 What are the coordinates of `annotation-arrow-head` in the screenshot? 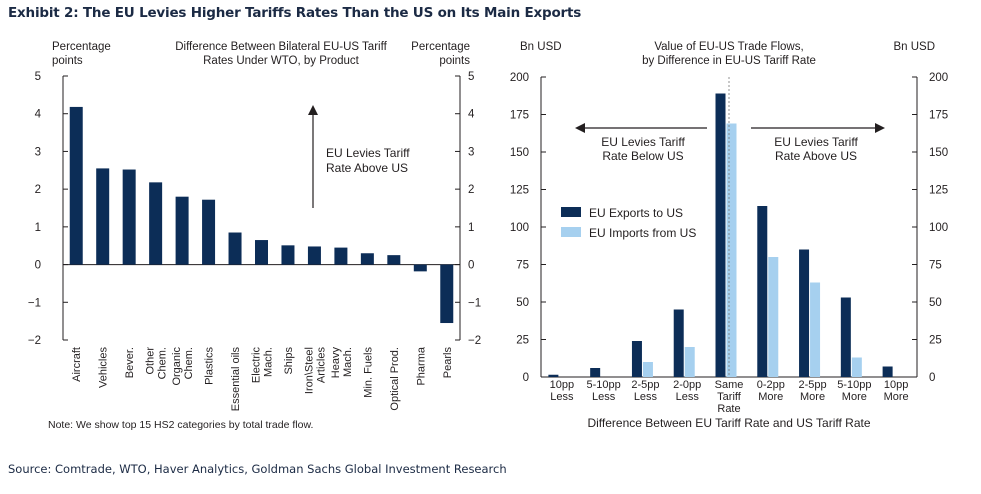 It's located at (313, 110).